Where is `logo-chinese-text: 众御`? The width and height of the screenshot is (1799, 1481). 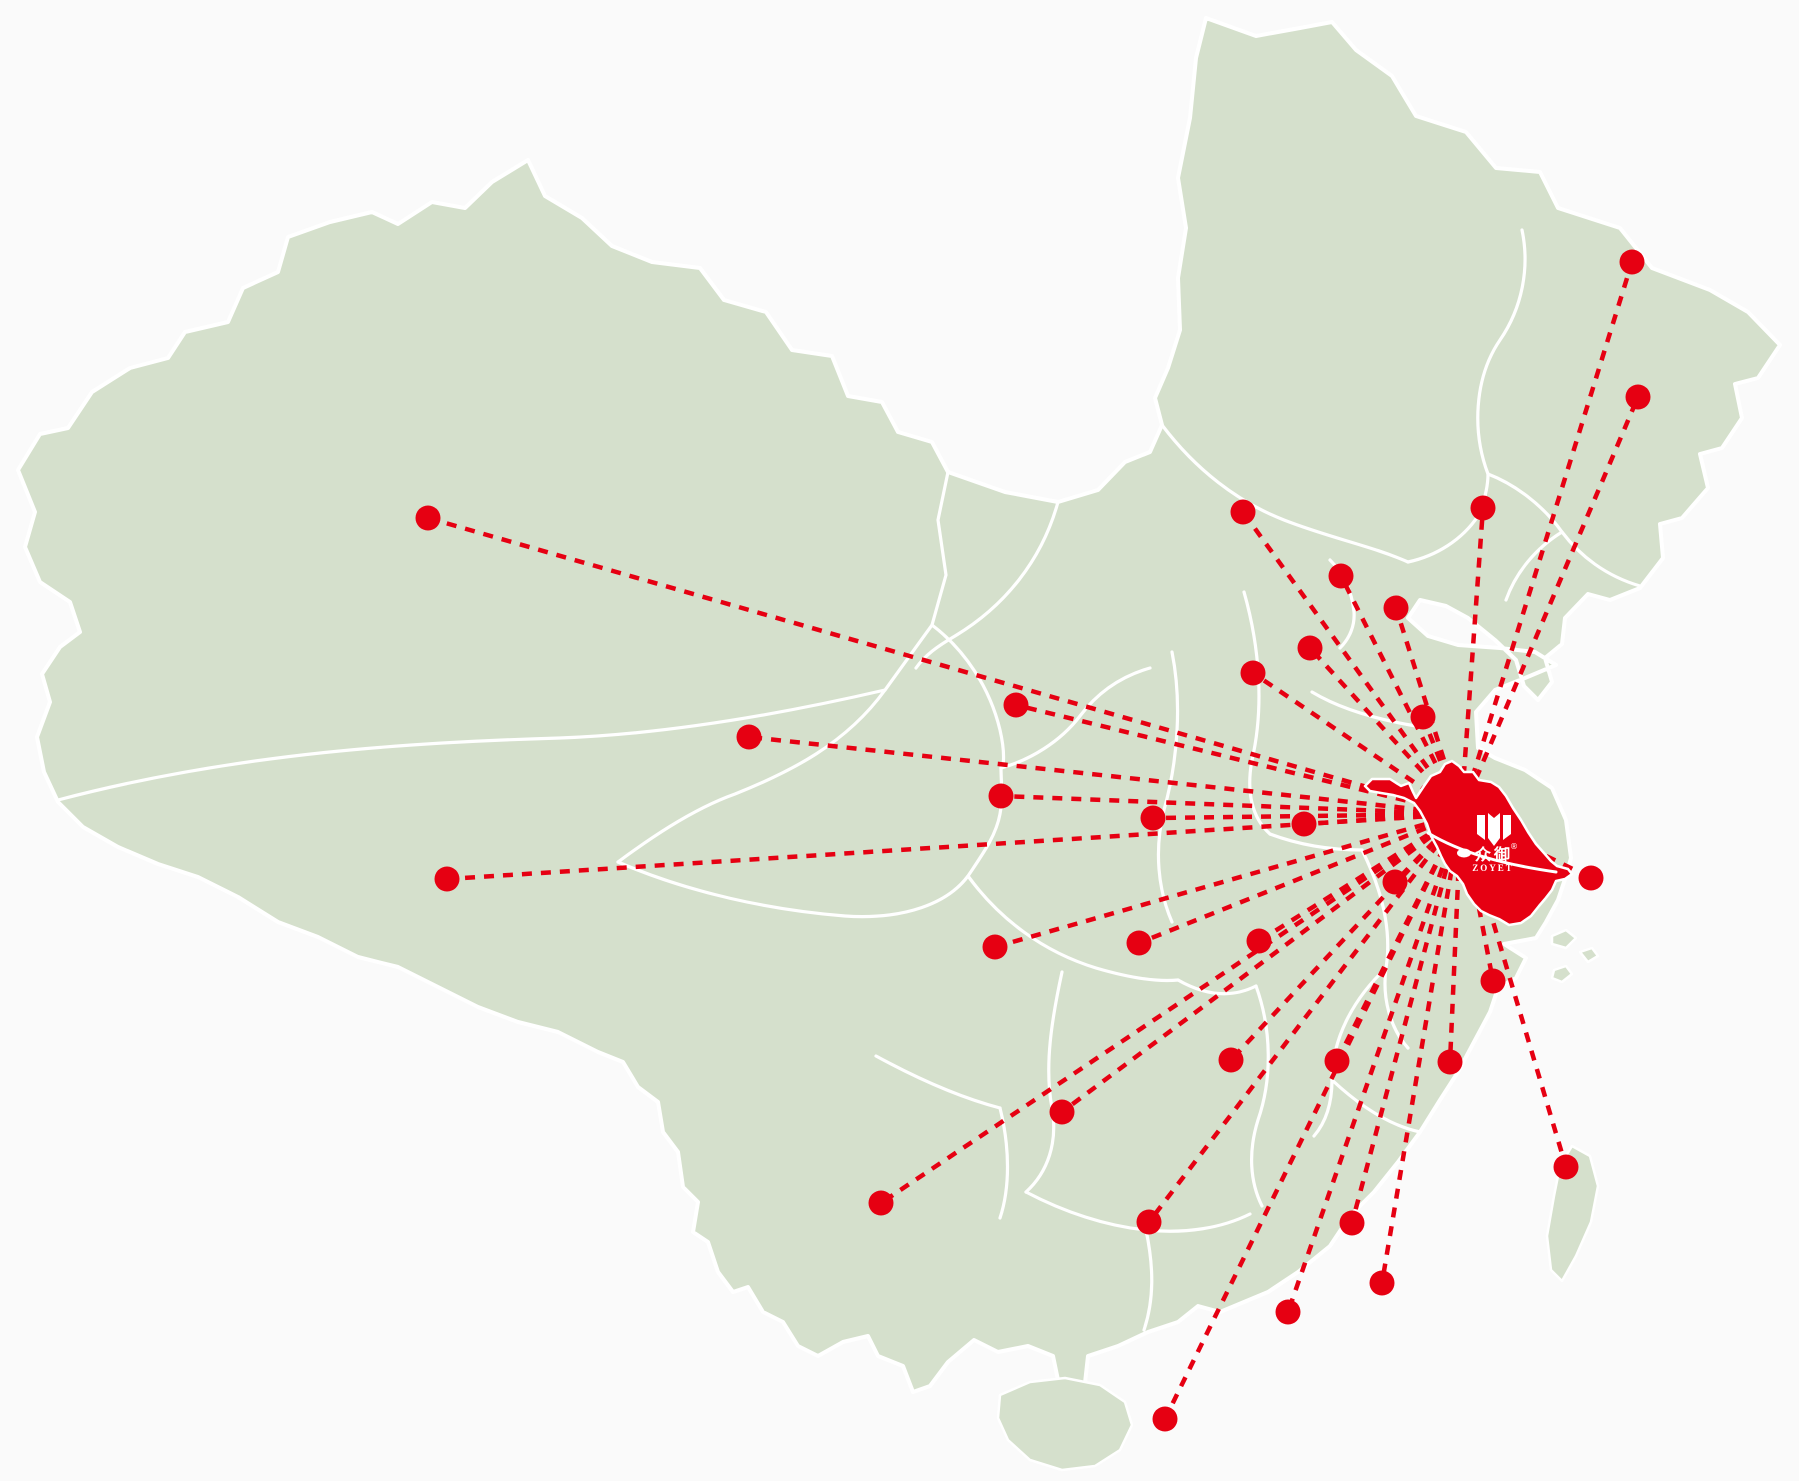
logo-chinese-text: 众御 is located at coordinates (1494, 854).